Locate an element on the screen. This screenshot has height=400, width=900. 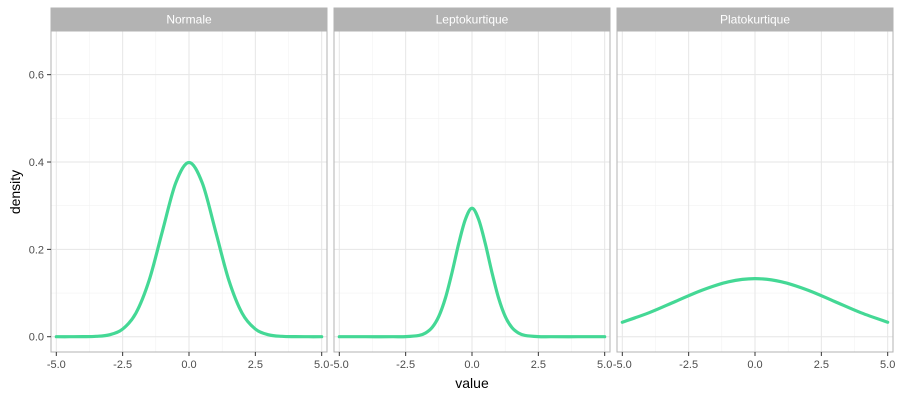
facet-strip-label: Leptokurtique is located at coordinates (472, 20).